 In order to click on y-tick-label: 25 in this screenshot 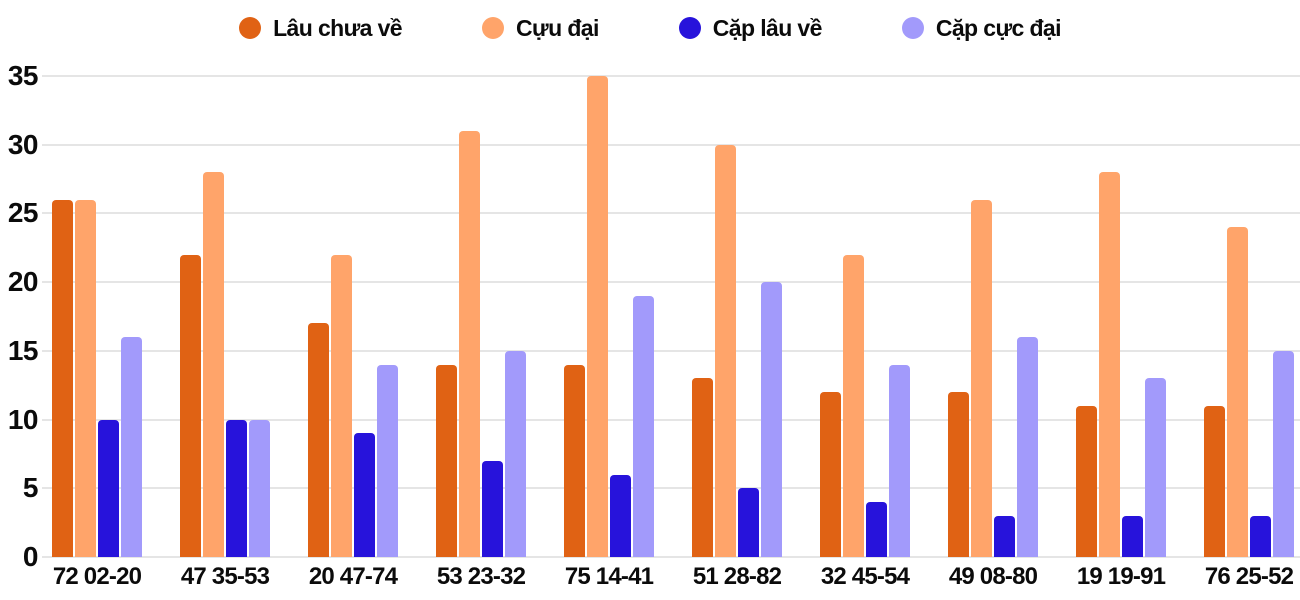, I will do `click(23, 213)`.